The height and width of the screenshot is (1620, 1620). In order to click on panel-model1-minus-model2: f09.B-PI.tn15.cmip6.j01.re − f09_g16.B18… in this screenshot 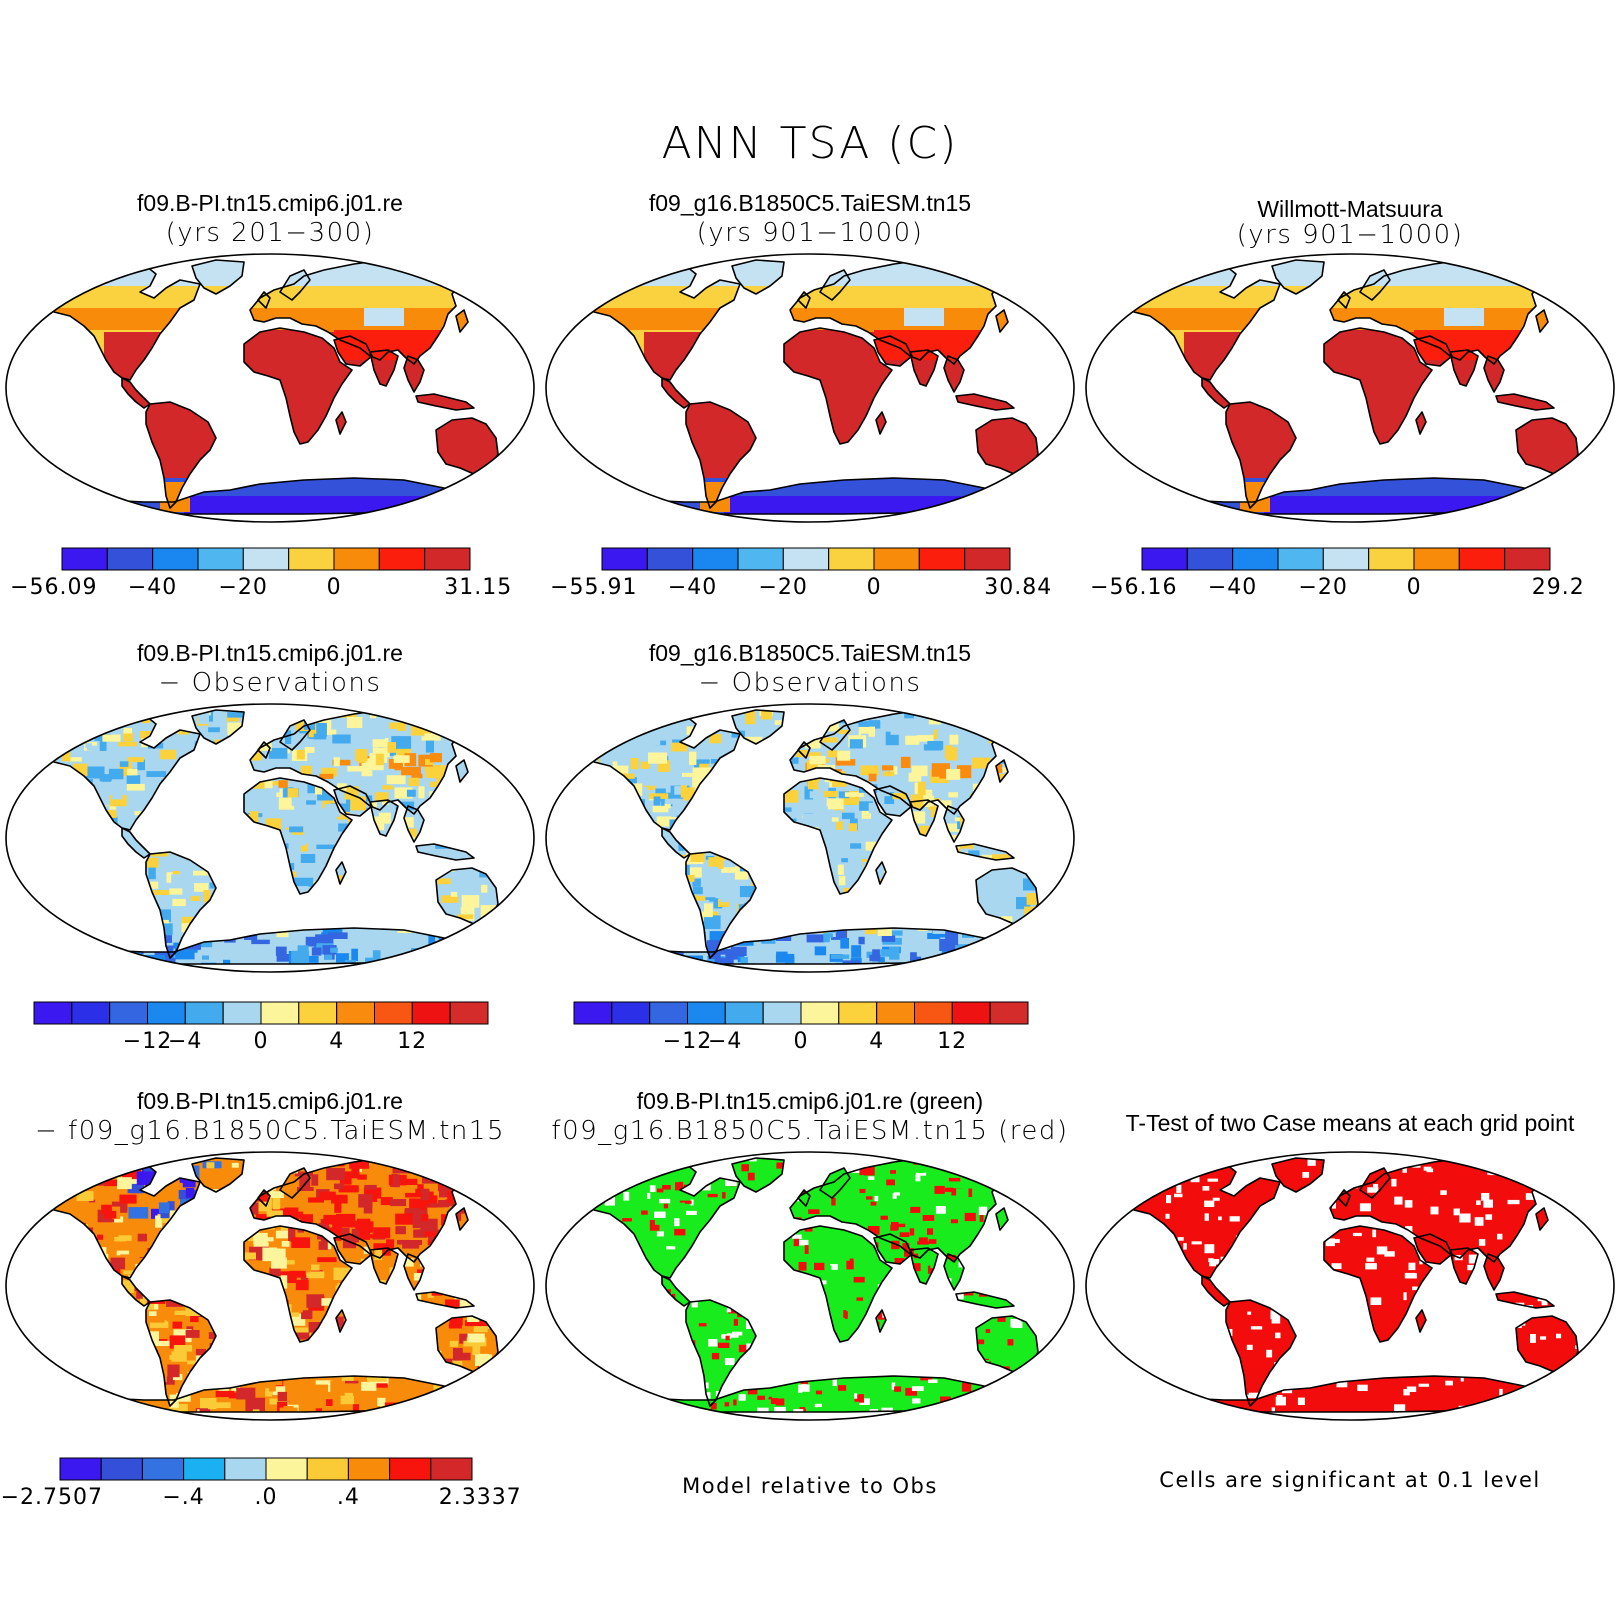, I will do `click(270, 1303)`.